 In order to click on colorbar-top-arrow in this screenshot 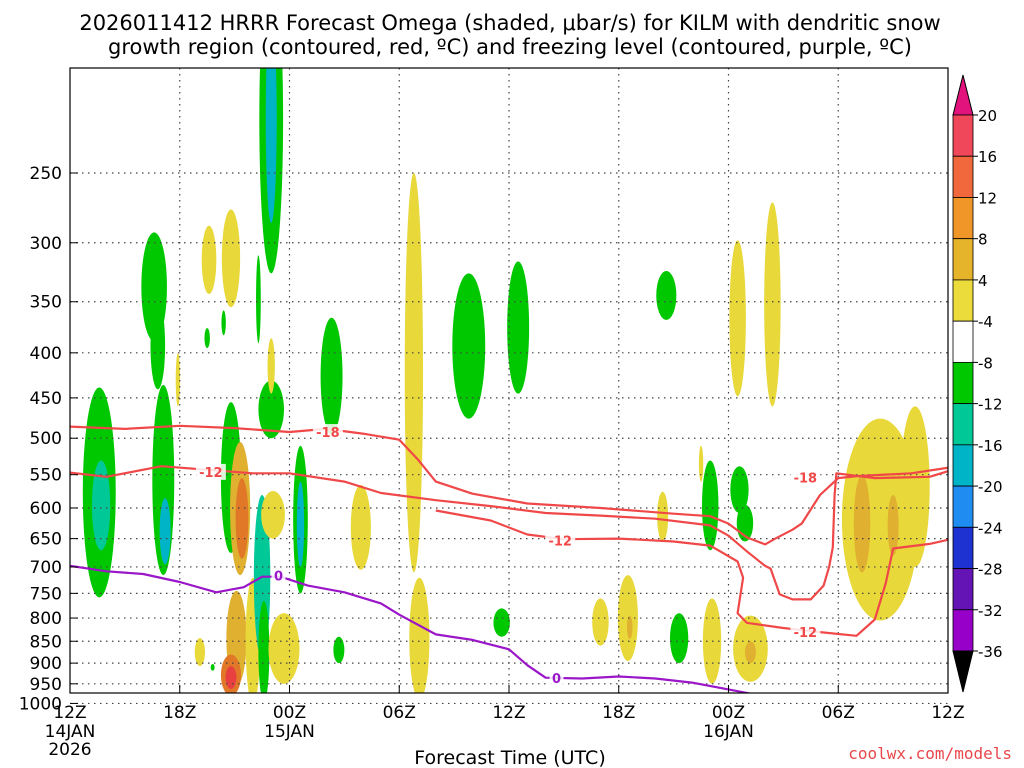, I will do `click(963, 95)`.